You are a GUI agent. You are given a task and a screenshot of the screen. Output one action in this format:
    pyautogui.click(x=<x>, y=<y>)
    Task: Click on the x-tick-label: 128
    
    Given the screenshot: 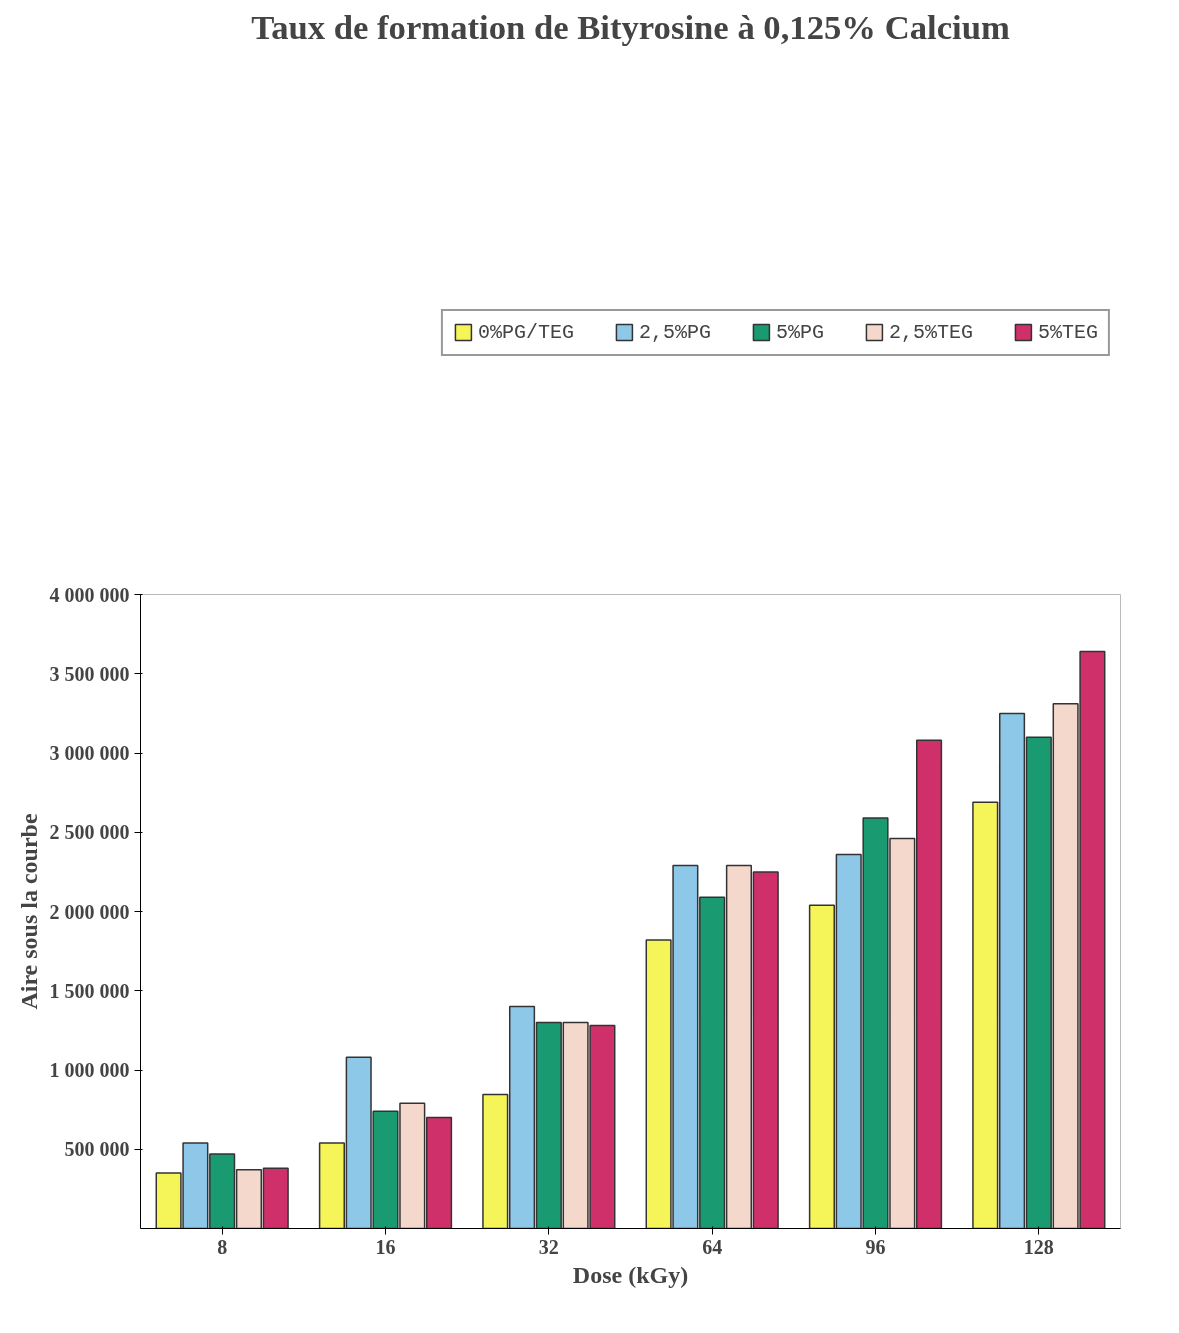 What is the action you would take?
    pyautogui.click(x=1038, y=1246)
    